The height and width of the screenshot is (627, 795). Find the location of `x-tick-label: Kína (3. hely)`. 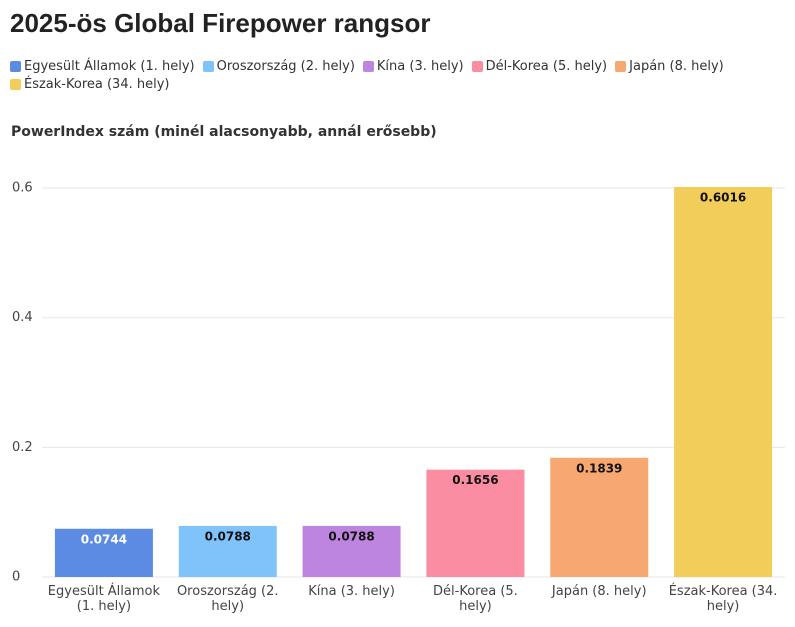

x-tick-label: Kína (3. hely) is located at coordinates (351, 591).